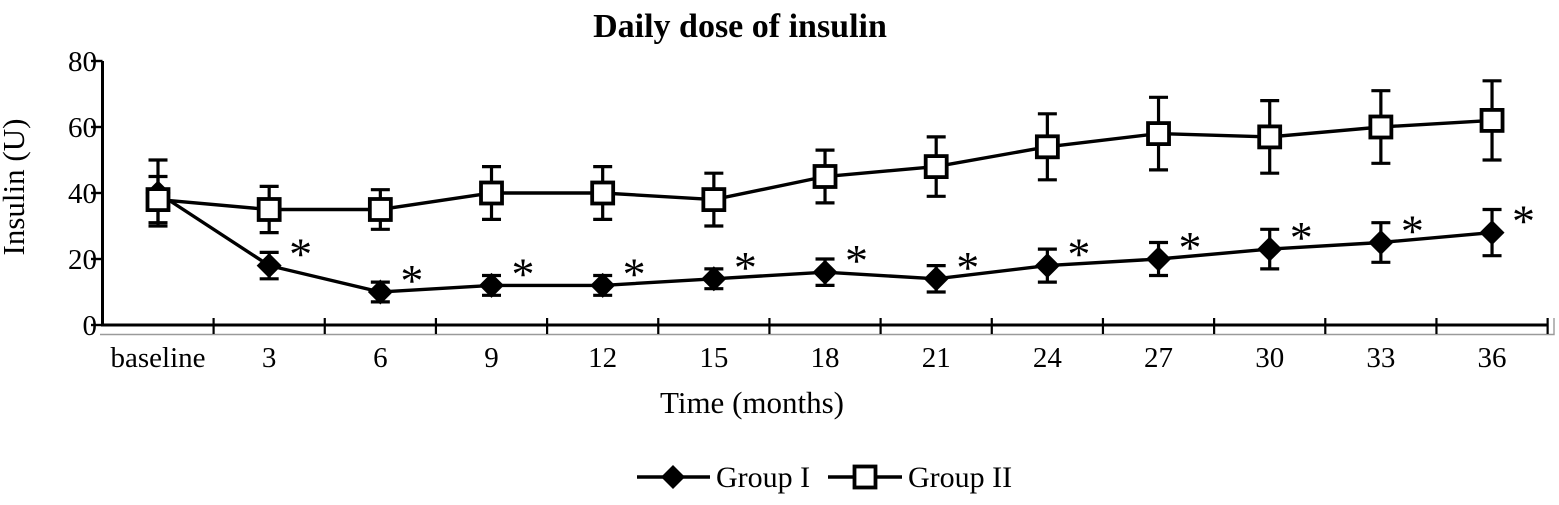 The image size is (1559, 505). What do you see at coordinates (1412, 231) in the screenshot?
I see `significance-star-group-i-33: *` at bounding box center [1412, 231].